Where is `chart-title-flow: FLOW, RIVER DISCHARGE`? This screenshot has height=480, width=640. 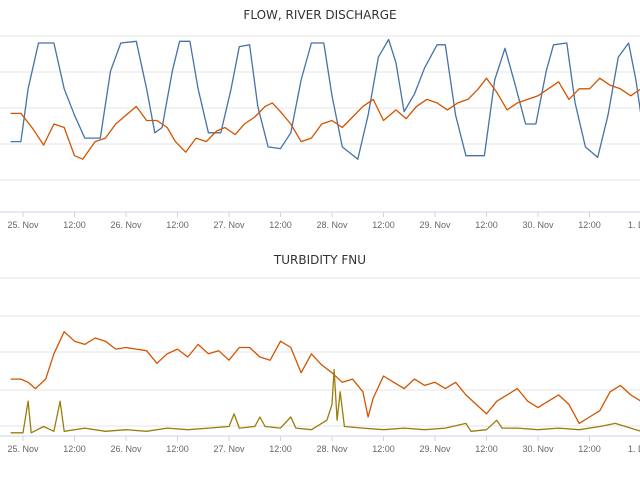
chart-title-flow: FLOW, RIVER DISCHARGE is located at coordinates (320, 15).